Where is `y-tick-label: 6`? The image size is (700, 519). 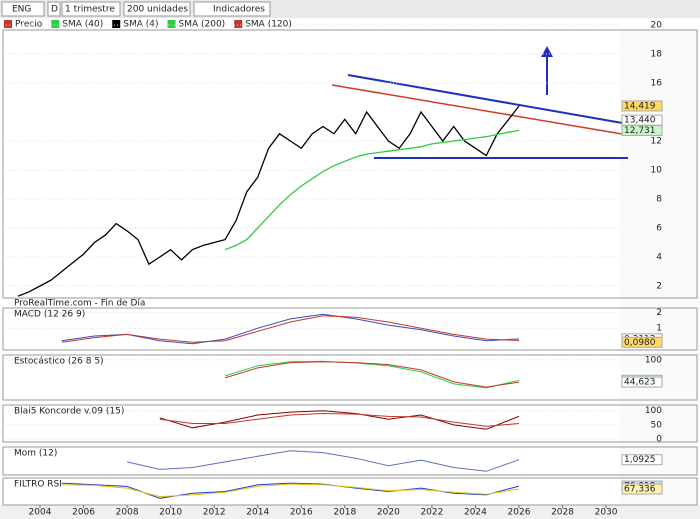 y-tick-label: 6 is located at coordinates (659, 228).